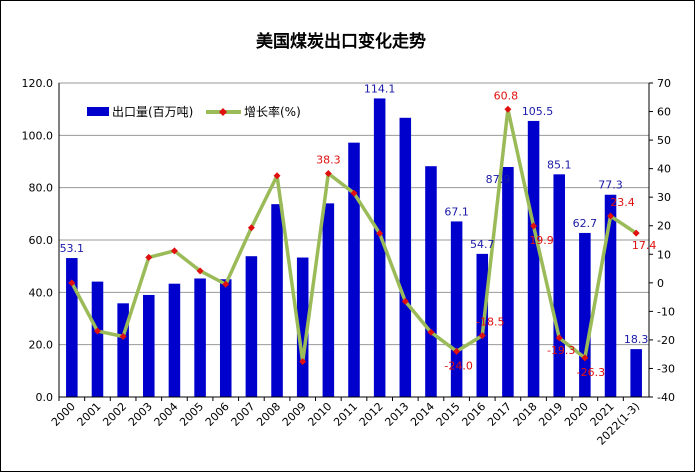 The height and width of the screenshot is (472, 695). I want to click on x-axis-tick-label: 2020, so click(576, 414).